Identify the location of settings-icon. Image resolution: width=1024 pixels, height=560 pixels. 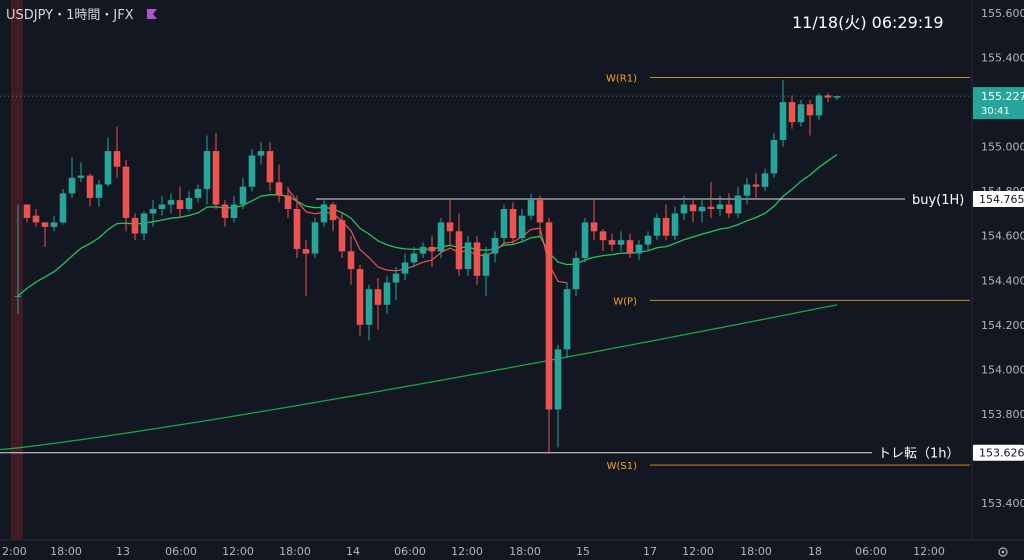
(1003, 552).